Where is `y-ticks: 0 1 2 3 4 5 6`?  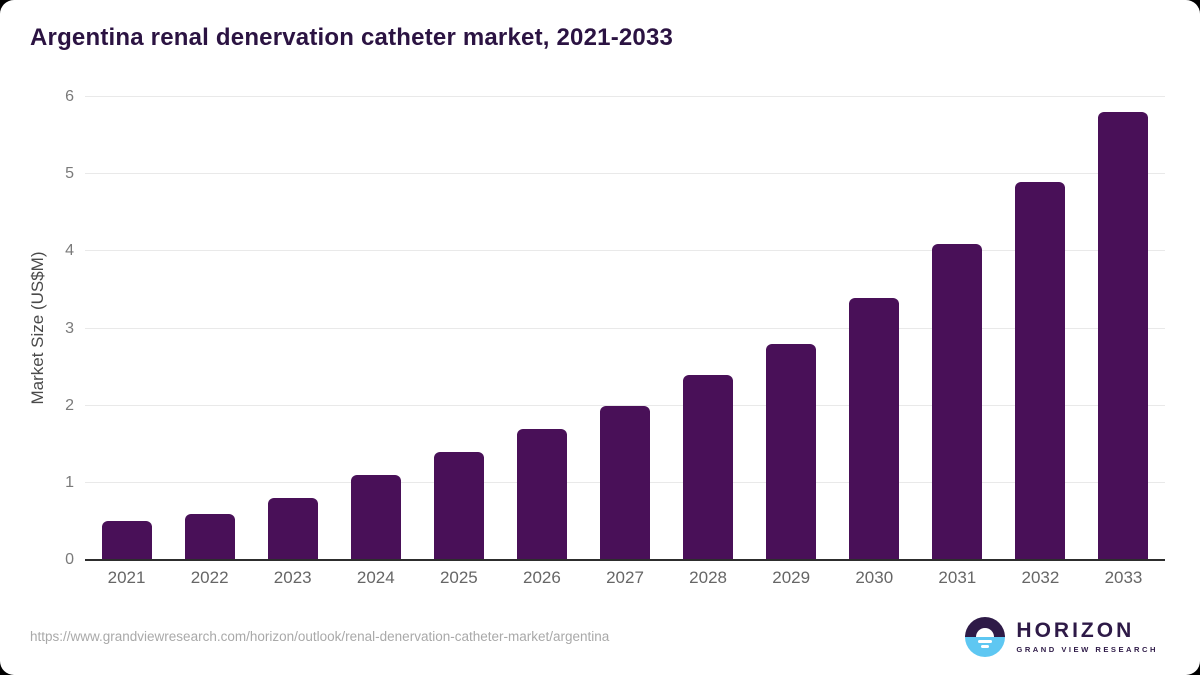
y-ticks: 0 1 2 3 4 5 6 is located at coordinates (56, 328).